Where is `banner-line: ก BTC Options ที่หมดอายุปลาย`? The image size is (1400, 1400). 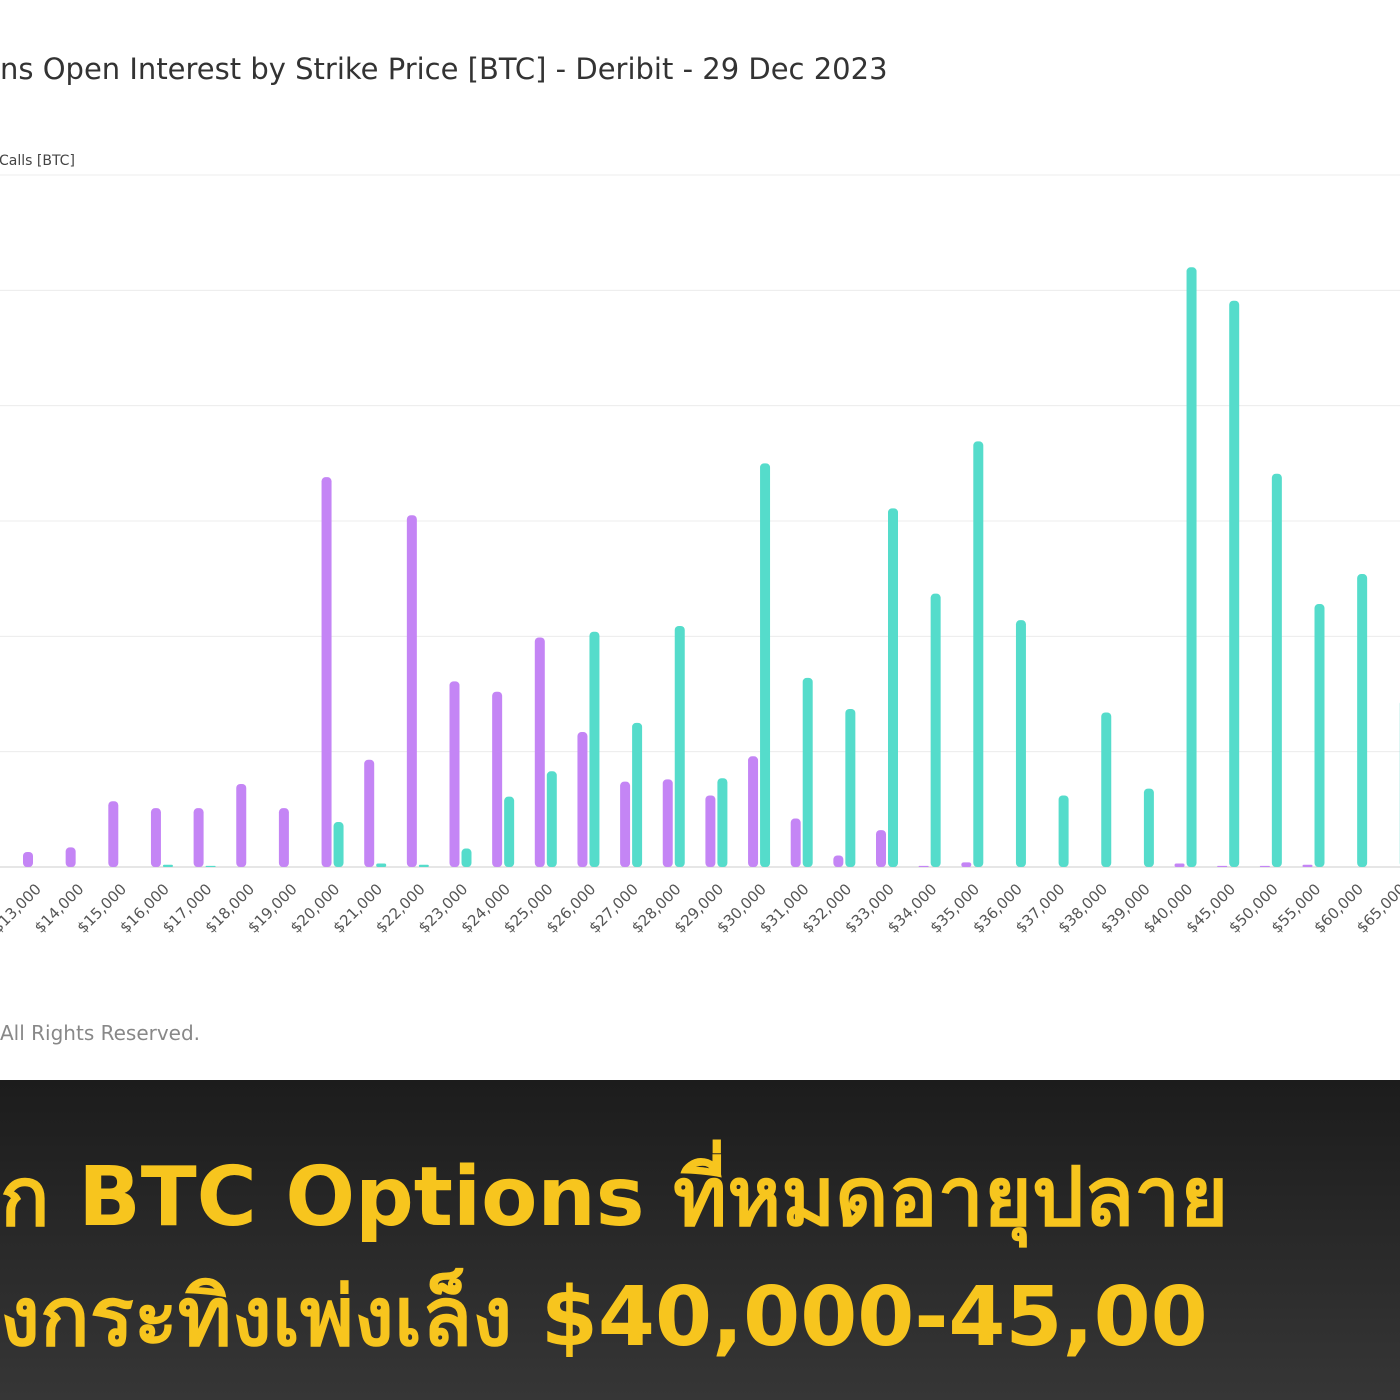
banner-line: ก BTC Options ที่หมดอายุปลาย is located at coordinates (614, 1193).